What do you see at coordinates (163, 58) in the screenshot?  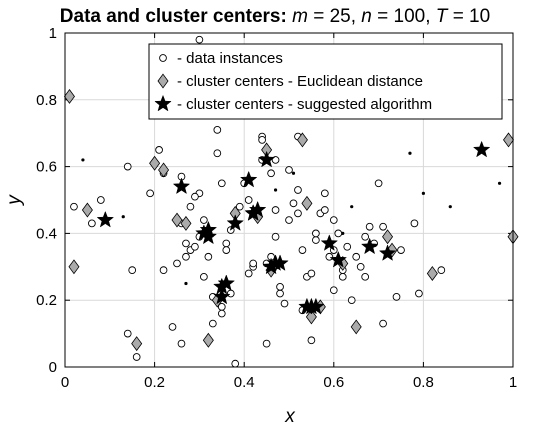 I see `legend-data-instances-marker` at bounding box center [163, 58].